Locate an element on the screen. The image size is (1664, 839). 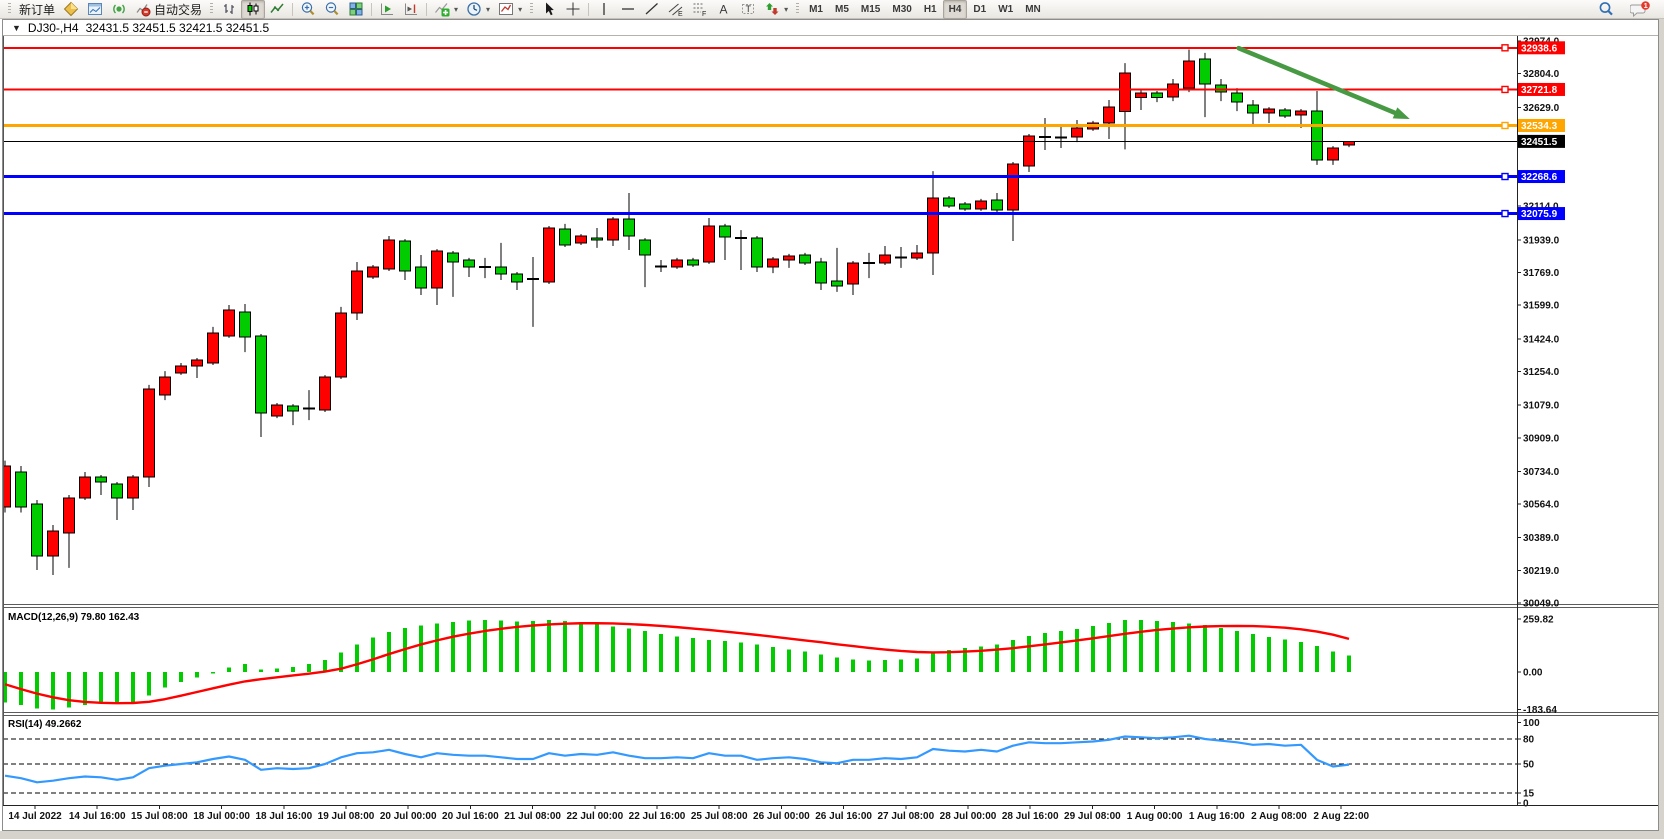
periods-button: ▾ is located at coordinates (478, 9).